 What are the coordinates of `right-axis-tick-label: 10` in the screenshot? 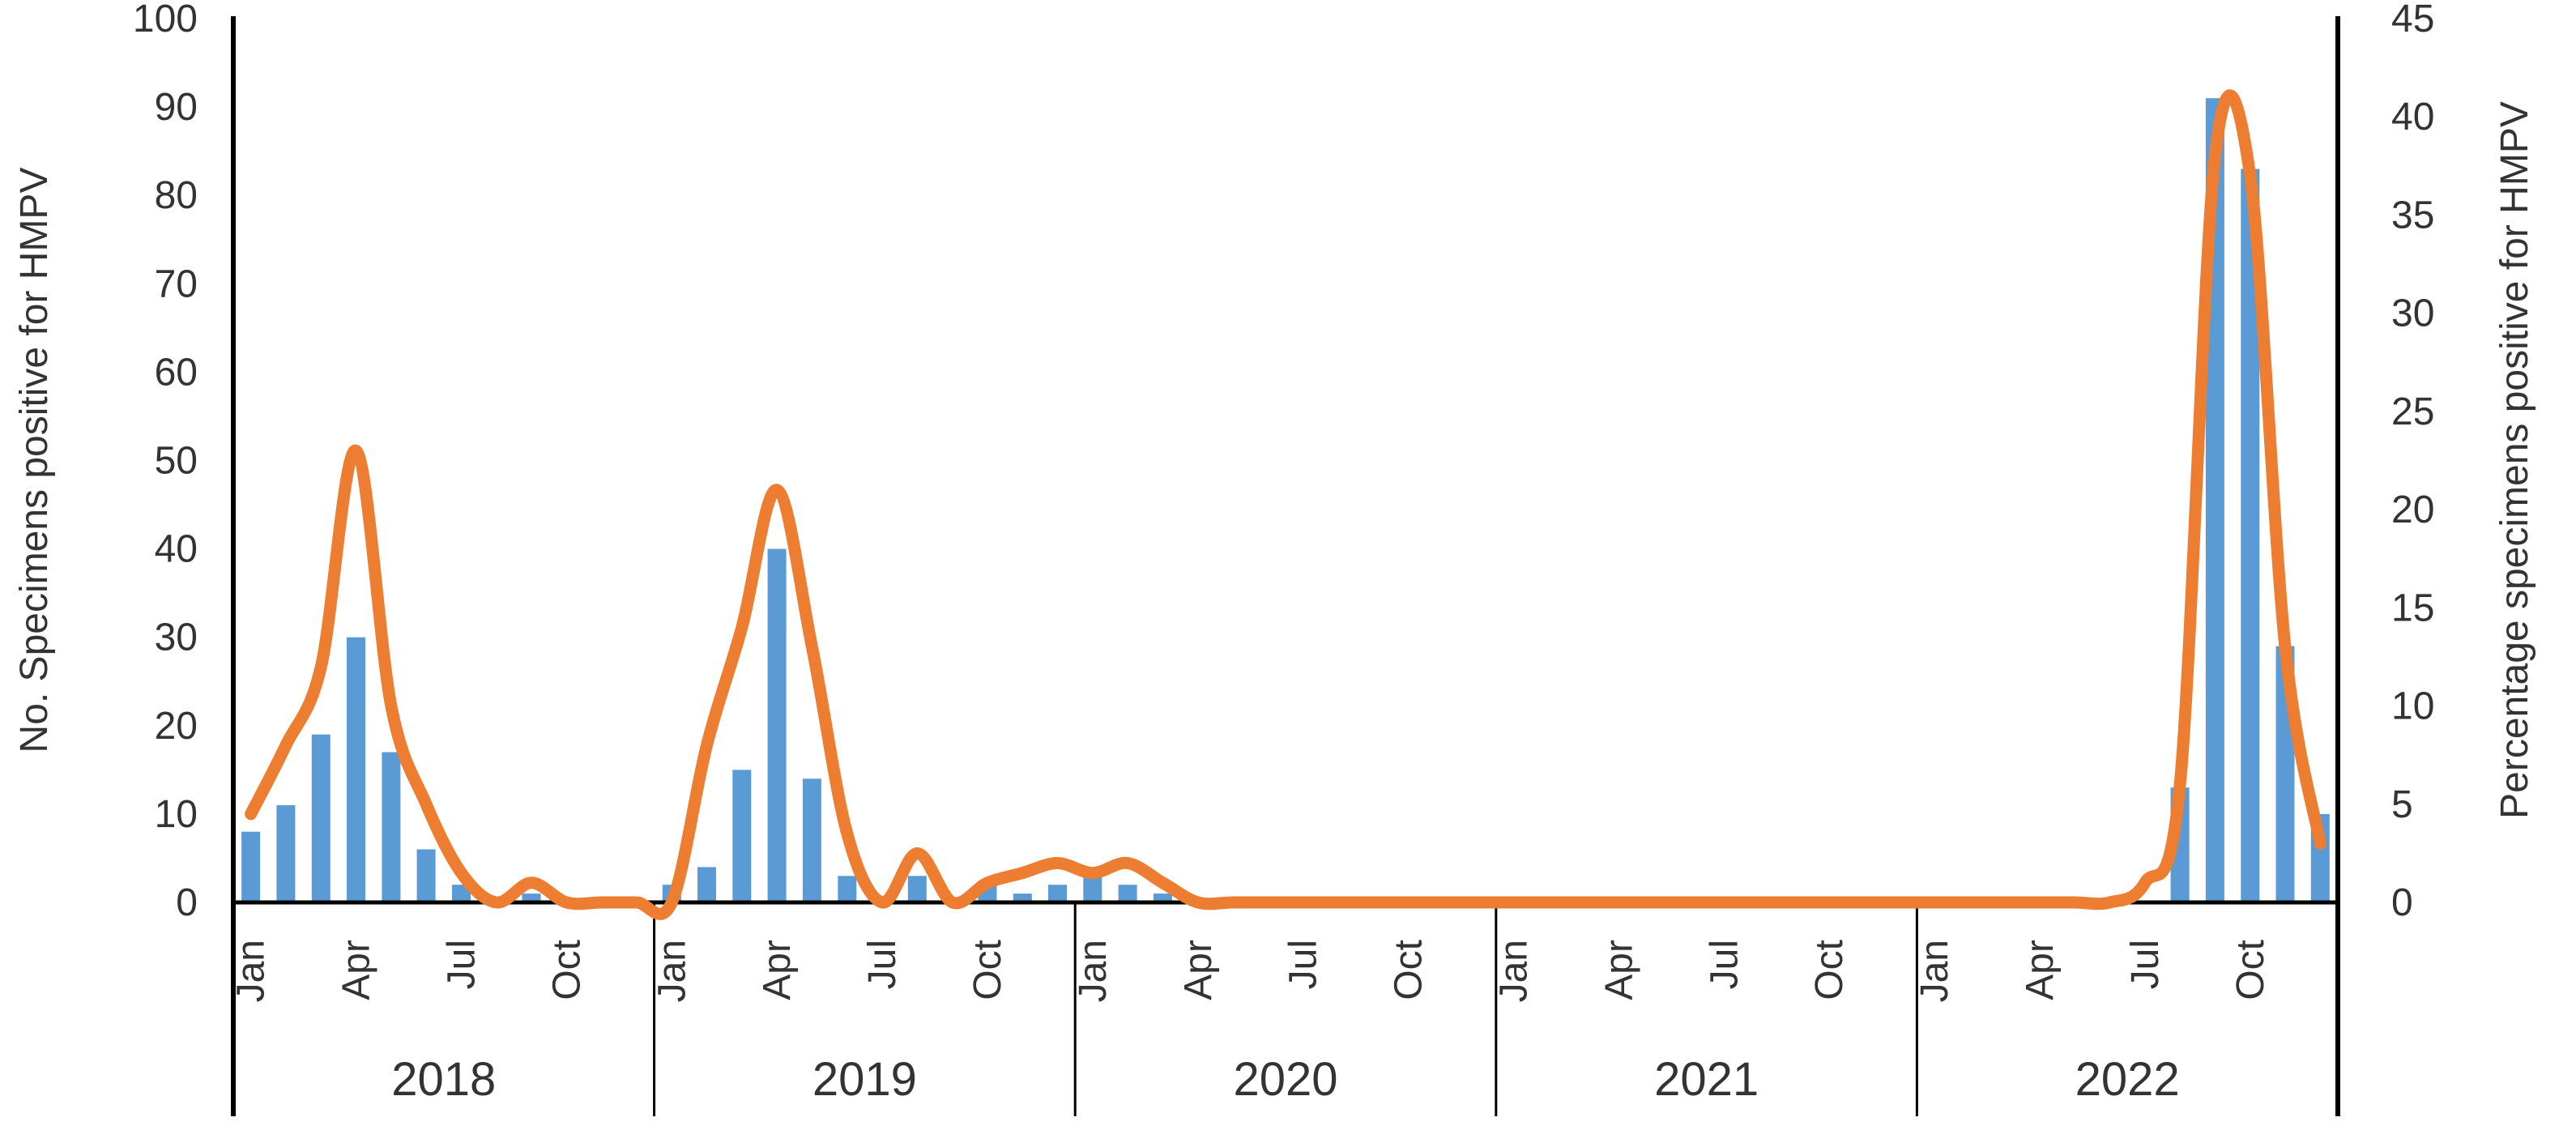 It's located at (2412, 706).